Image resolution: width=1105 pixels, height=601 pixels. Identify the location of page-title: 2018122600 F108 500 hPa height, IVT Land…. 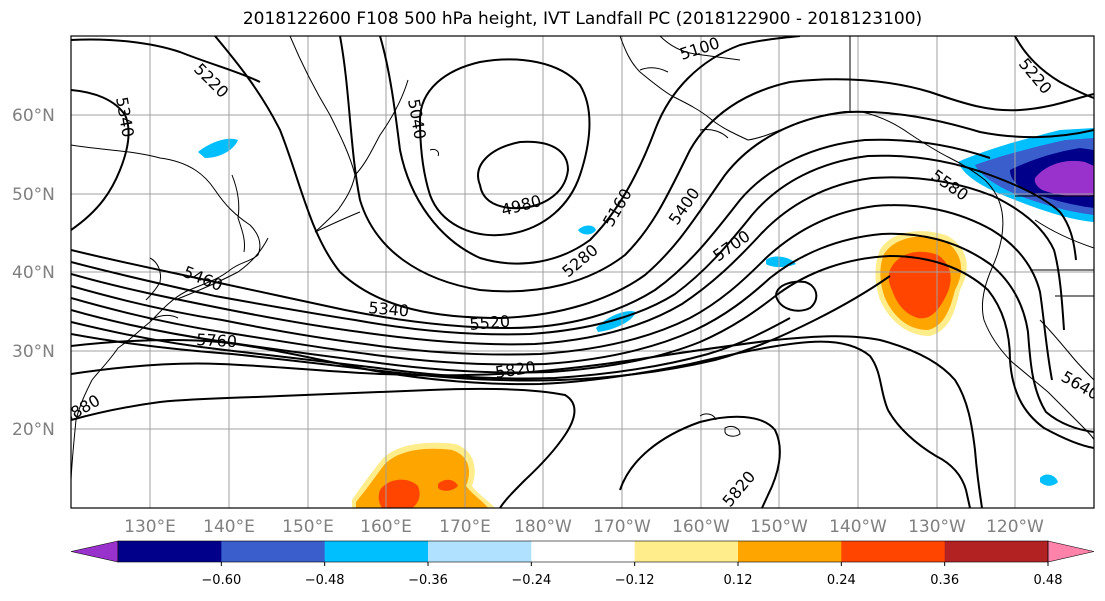
(582, 19).